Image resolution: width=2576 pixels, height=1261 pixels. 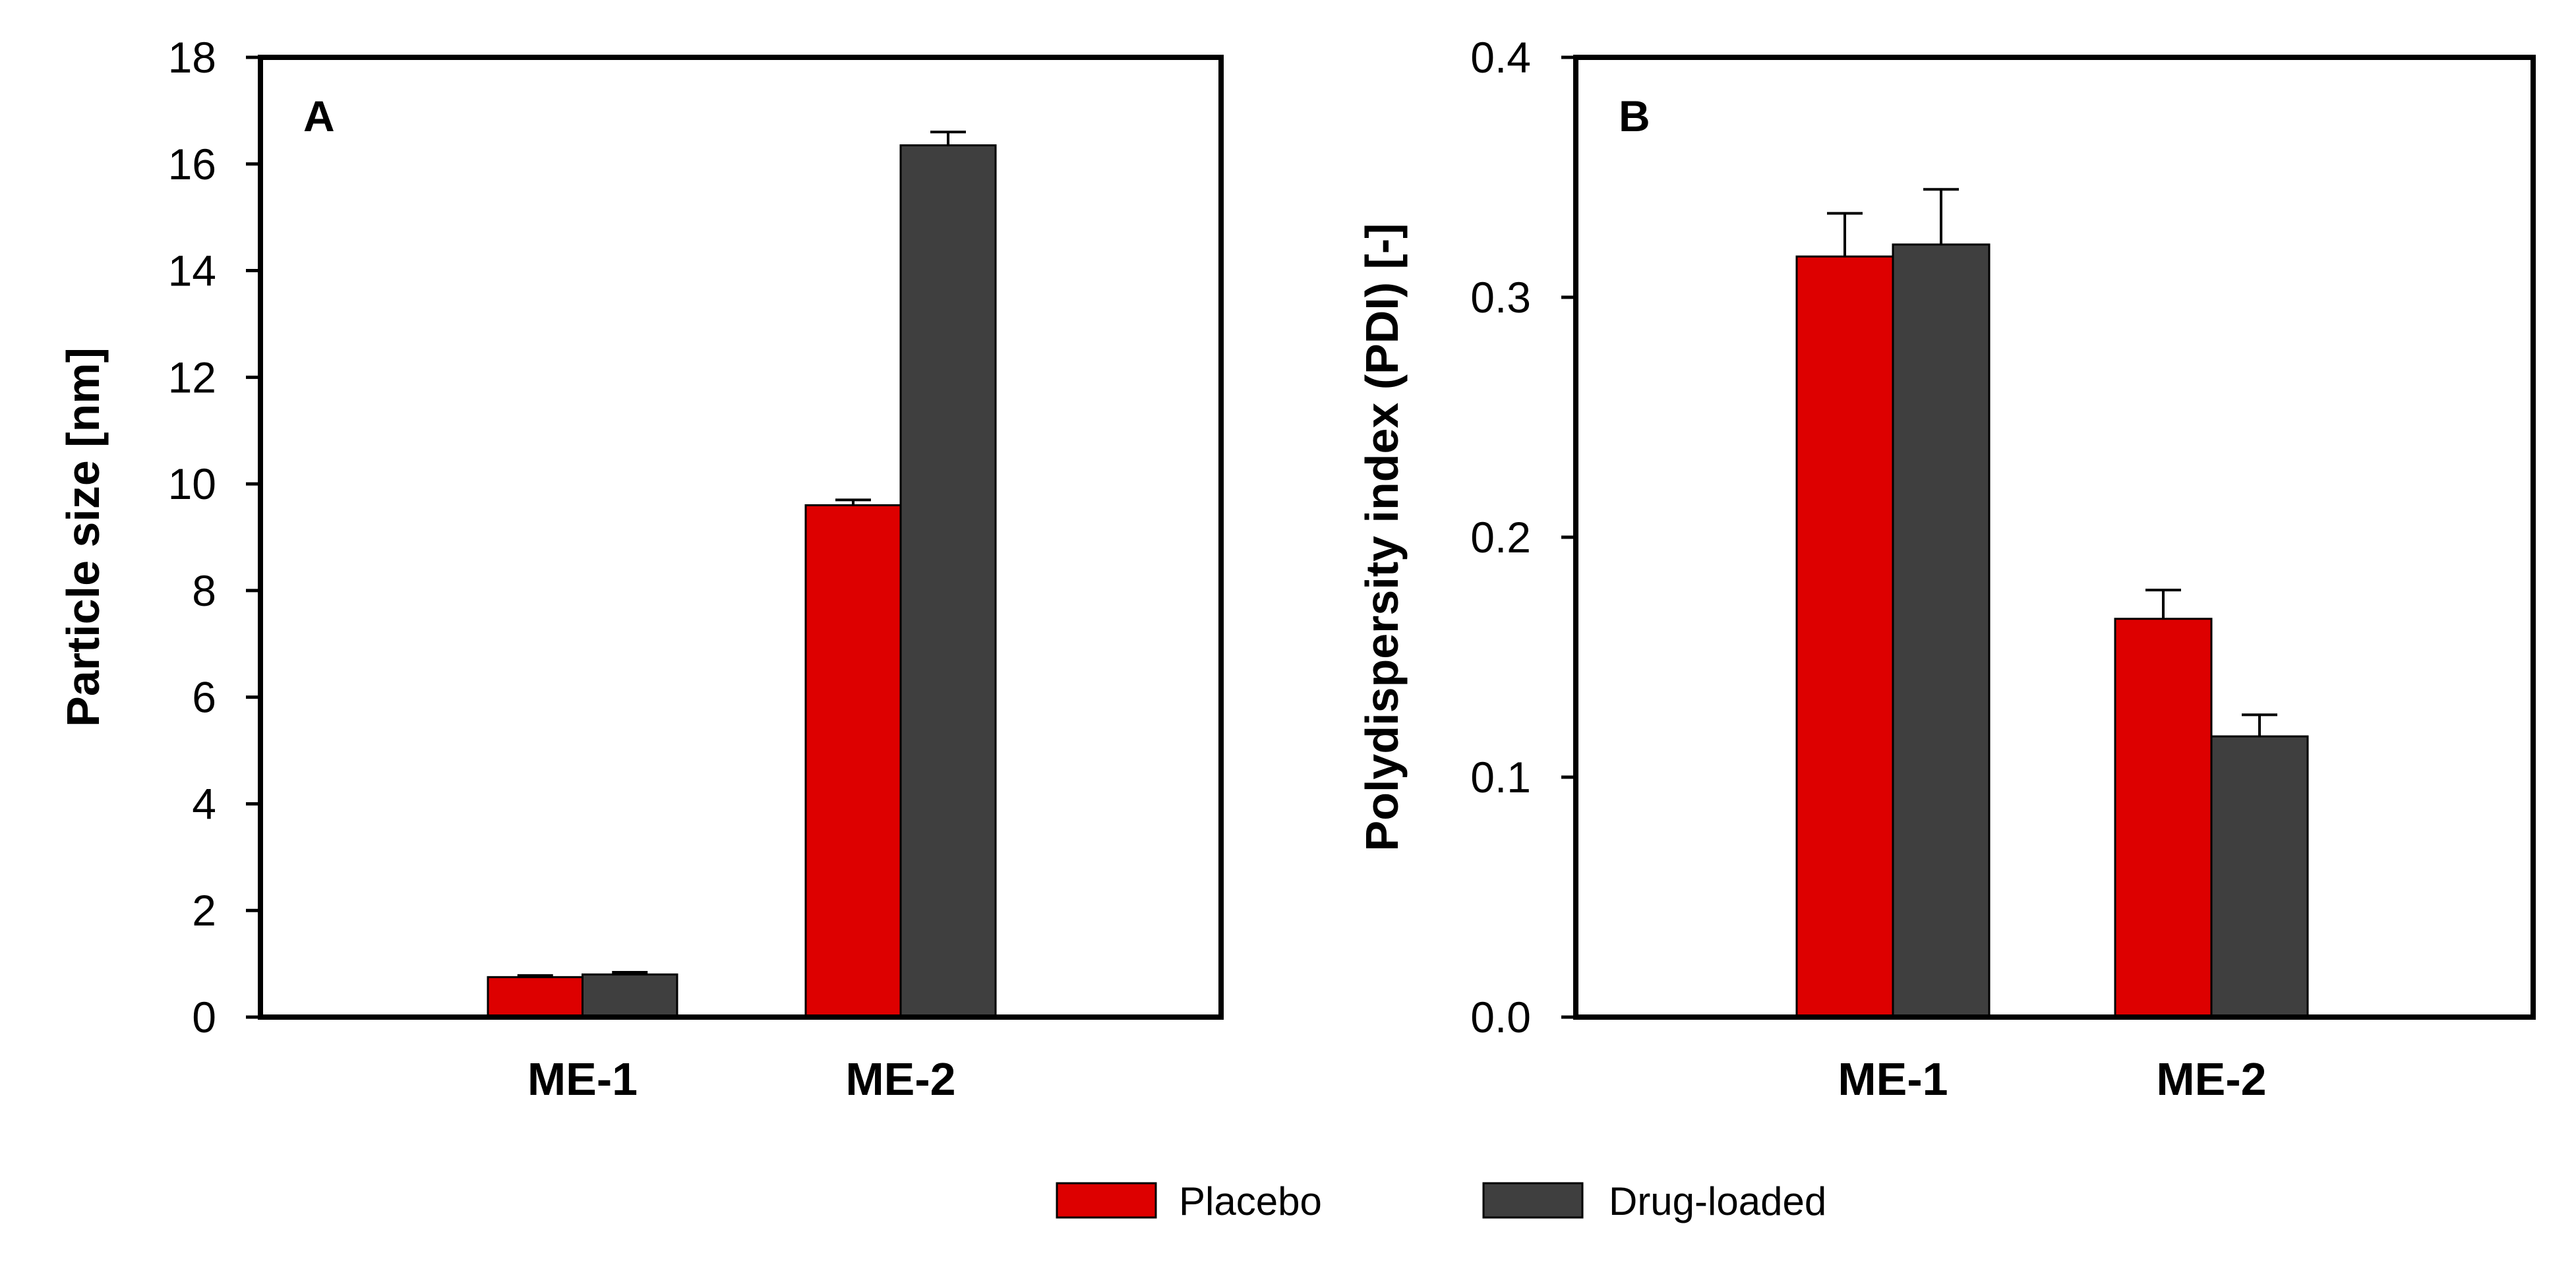 I want to click on y-tick-label: 0, so click(x=204, y=1017).